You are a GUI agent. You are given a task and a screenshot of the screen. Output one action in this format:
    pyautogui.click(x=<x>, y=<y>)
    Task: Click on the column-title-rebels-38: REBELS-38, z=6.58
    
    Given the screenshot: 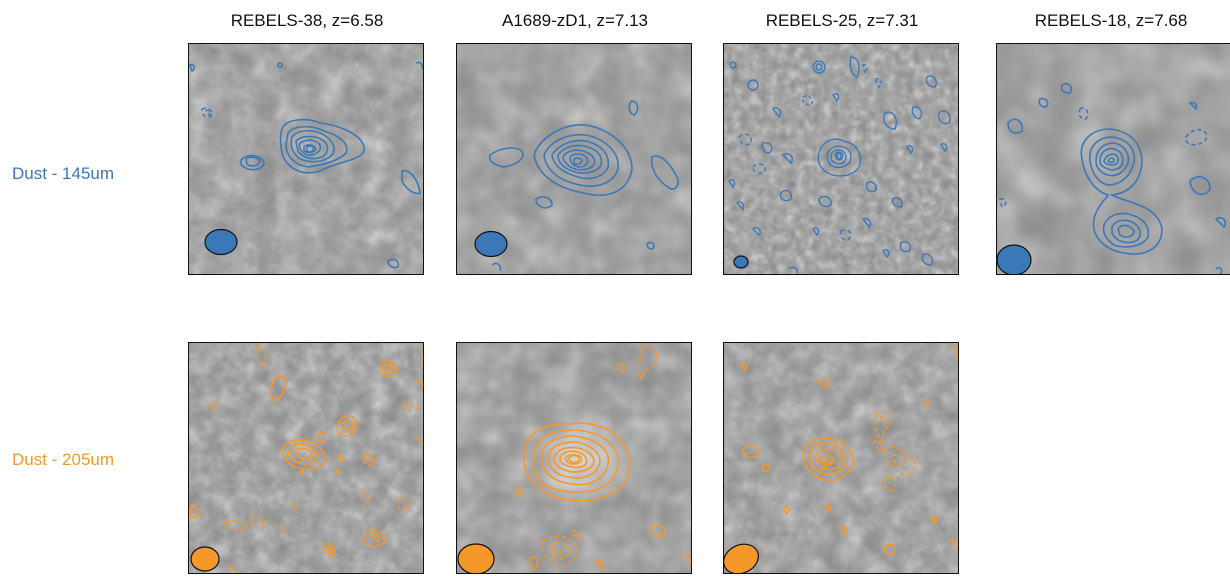 What is the action you would take?
    pyautogui.click(x=307, y=20)
    